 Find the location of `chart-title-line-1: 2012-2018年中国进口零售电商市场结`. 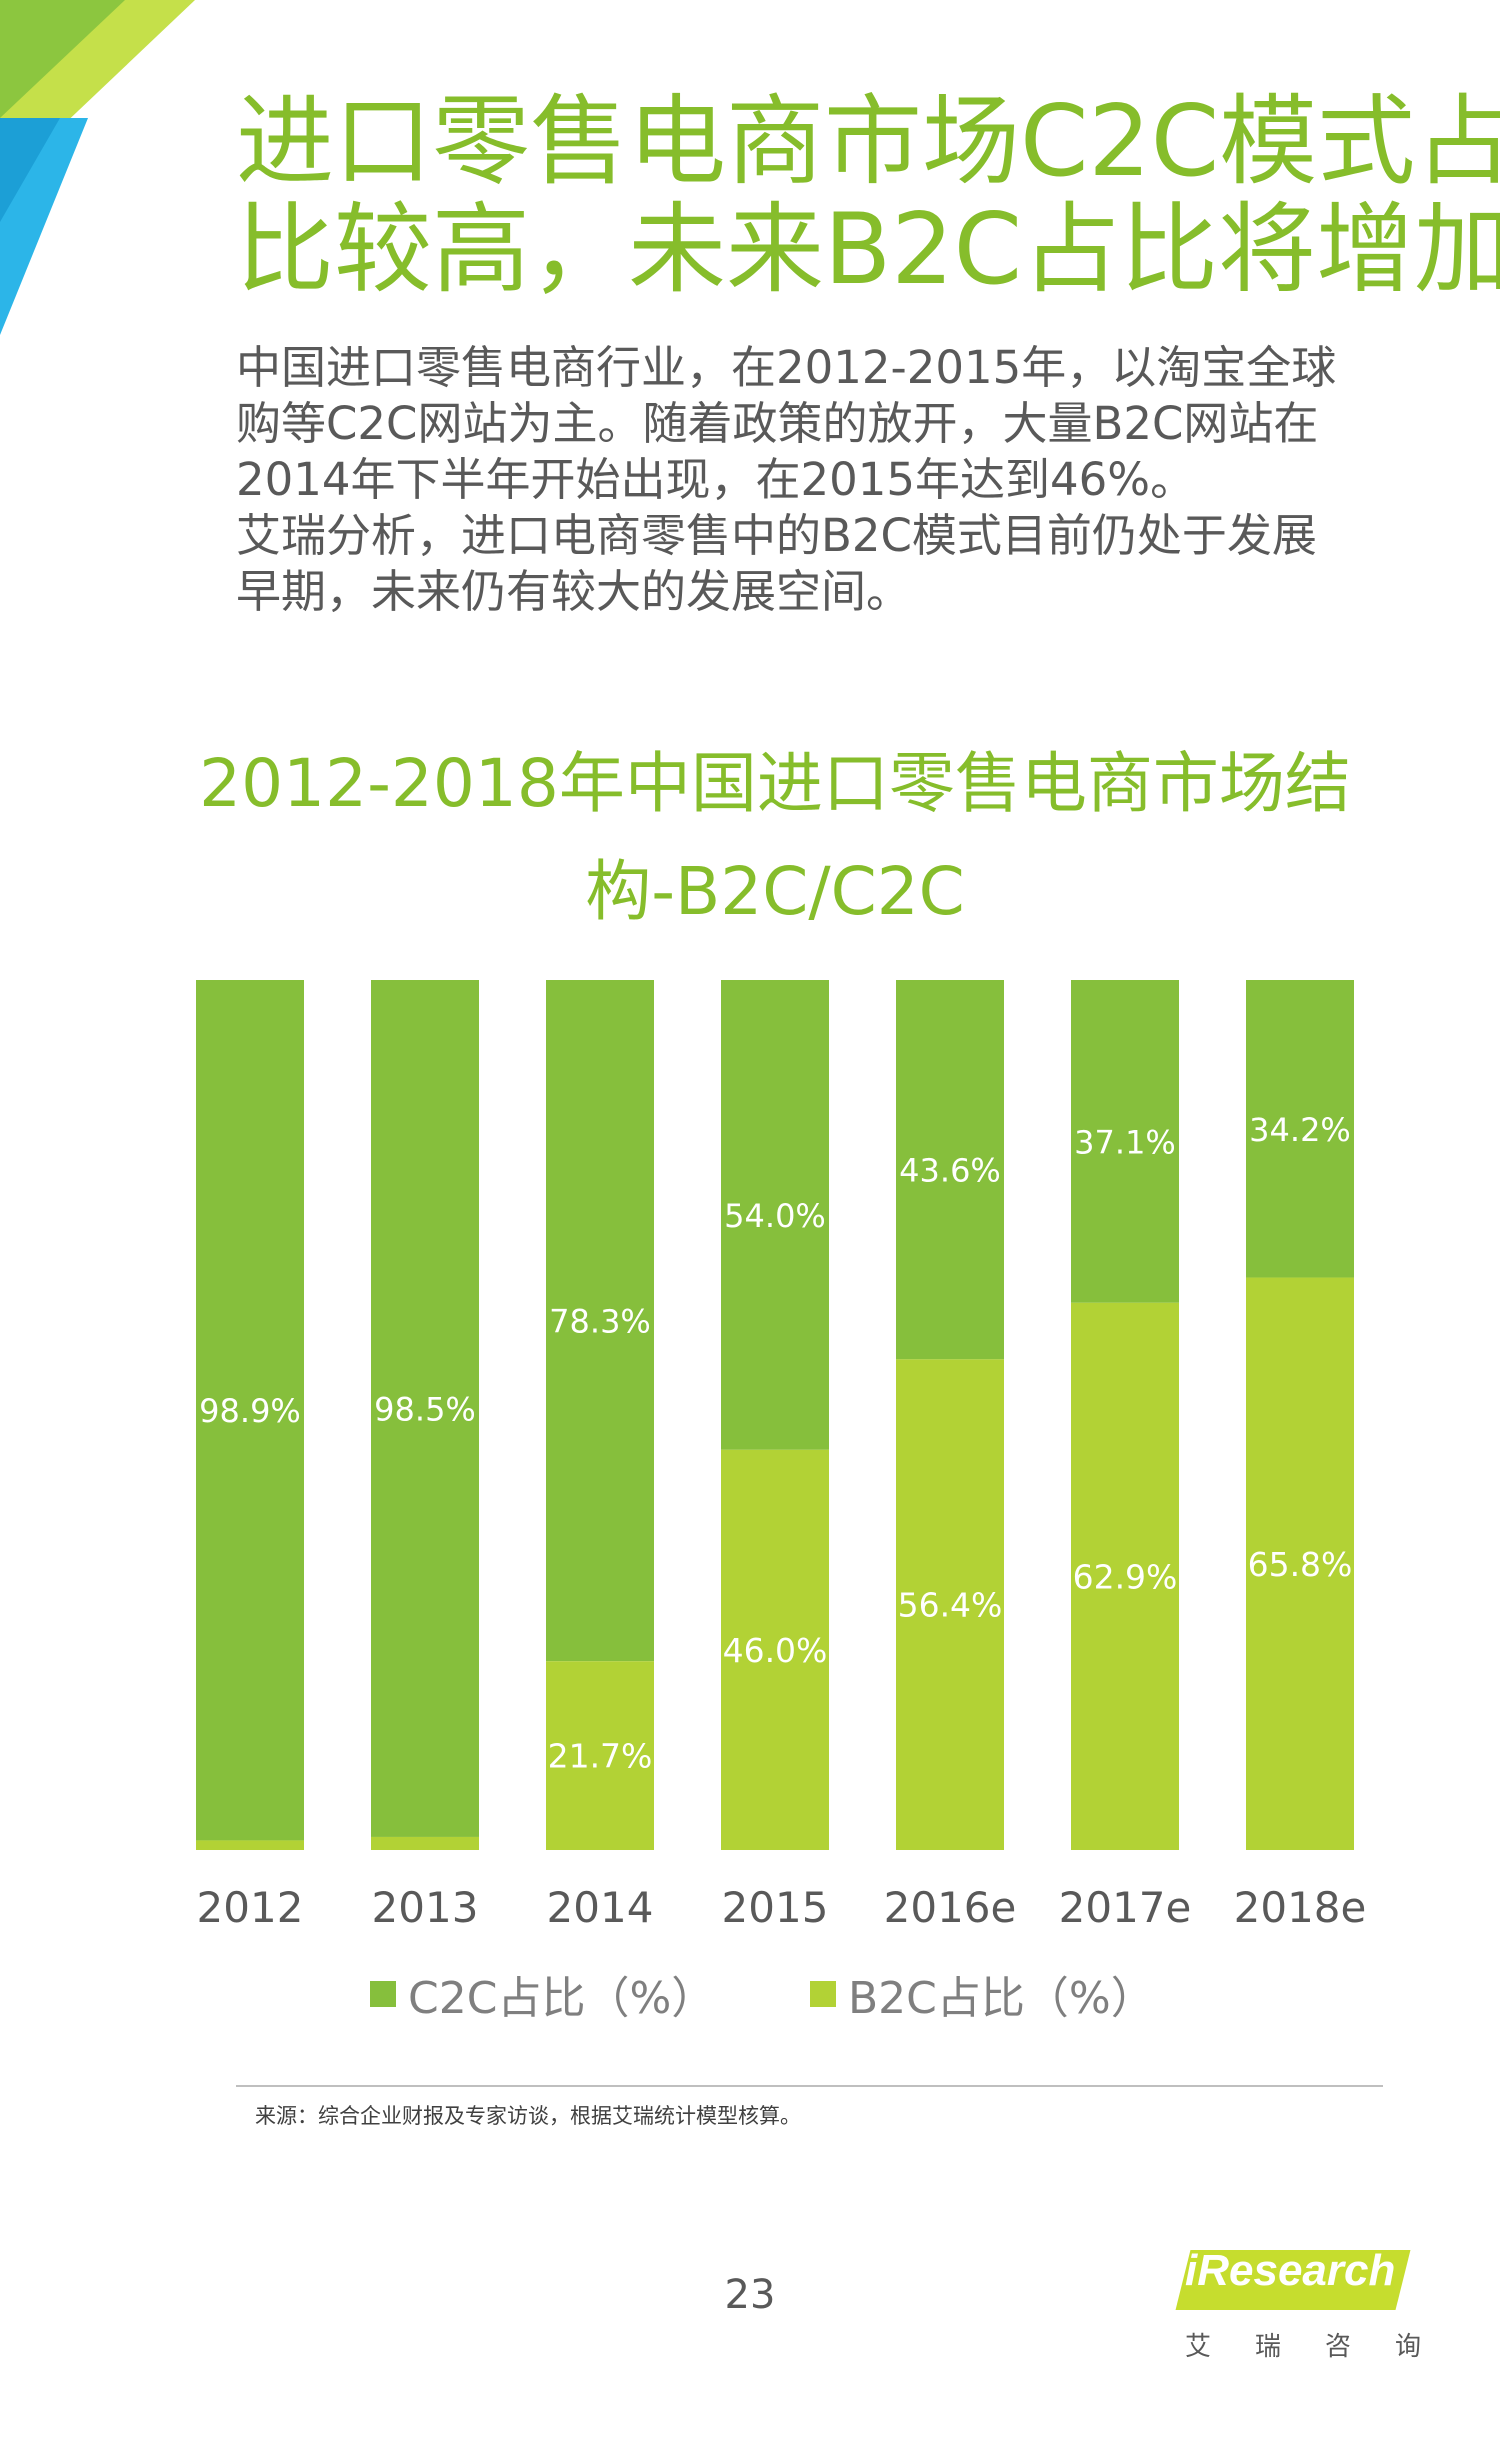

chart-title-line-1: 2012-2018年中国进口零售电商市场结 is located at coordinates (775, 783).